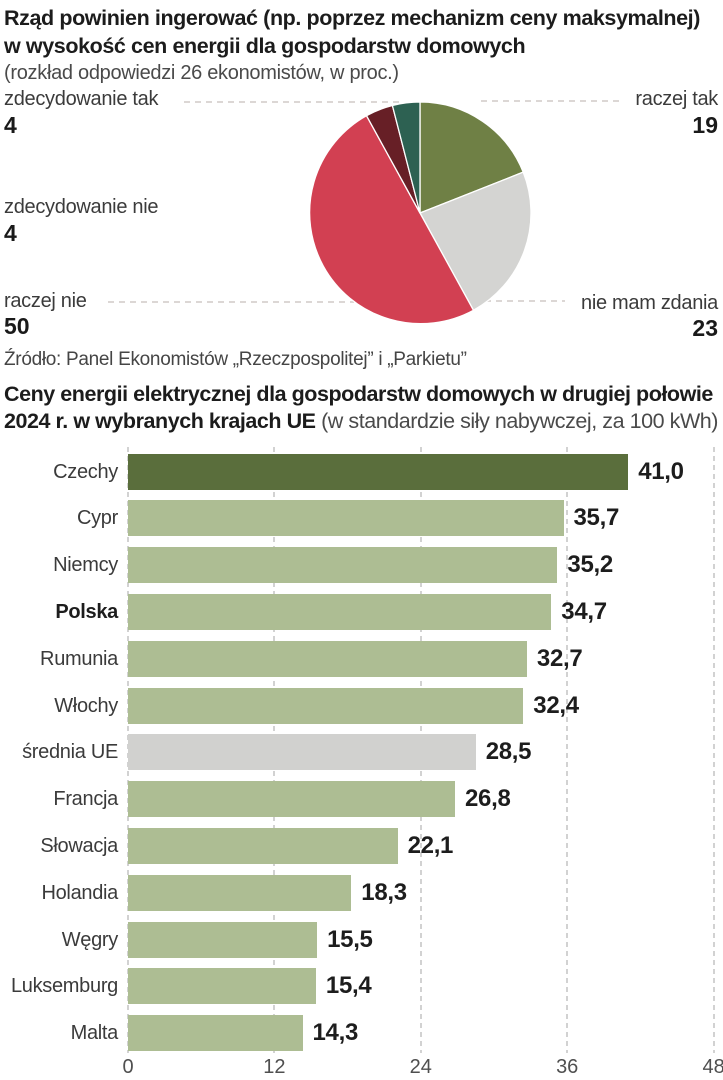 Image resolution: width=723 pixels, height=1080 pixels. I want to click on bar-label-czechy: Czechy, so click(85, 471).